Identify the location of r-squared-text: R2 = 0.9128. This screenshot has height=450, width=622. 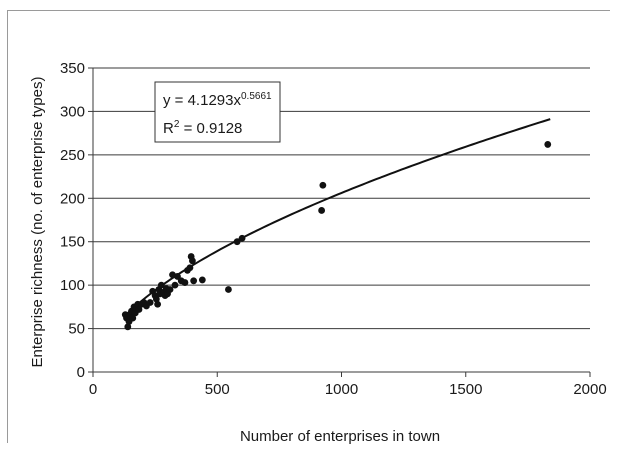
(202, 128).